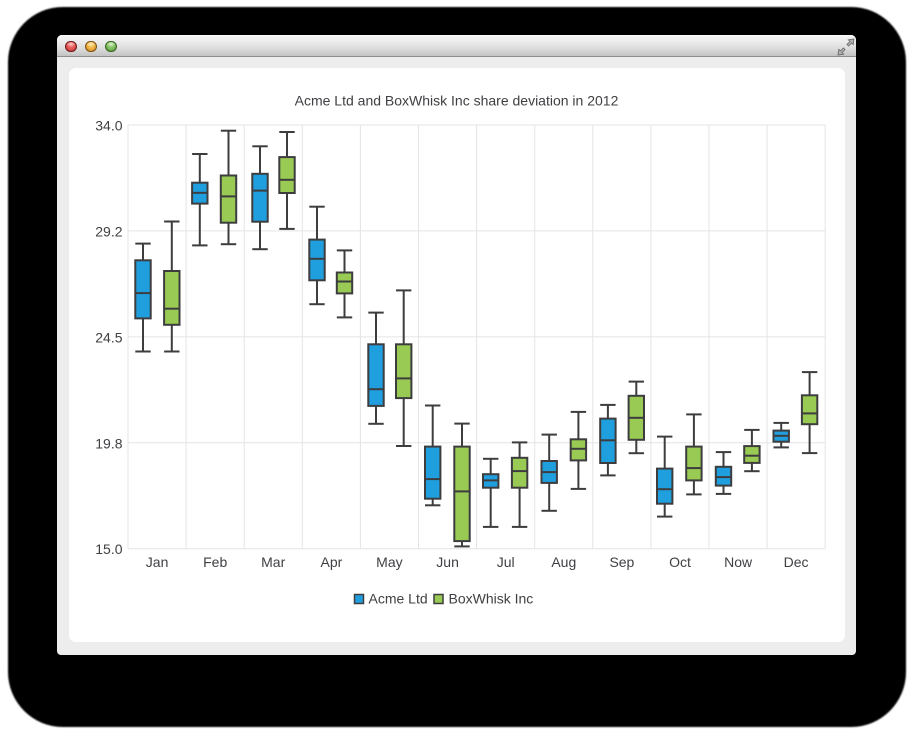 Image resolution: width=914 pixels, height=736 pixels. I want to click on svg-text: May, so click(389, 562).